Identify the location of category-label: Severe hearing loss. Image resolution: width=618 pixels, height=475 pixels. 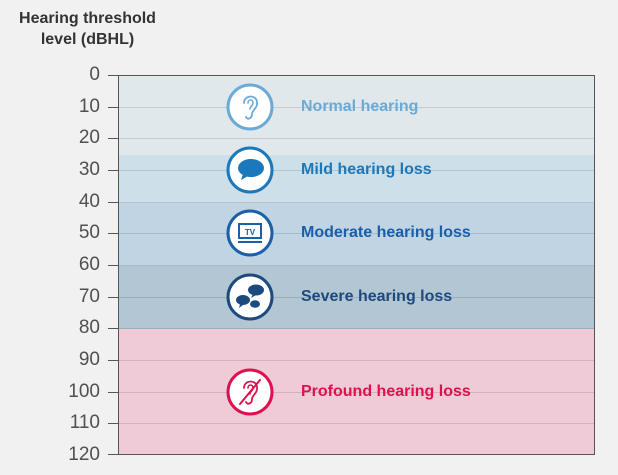
(377, 296).